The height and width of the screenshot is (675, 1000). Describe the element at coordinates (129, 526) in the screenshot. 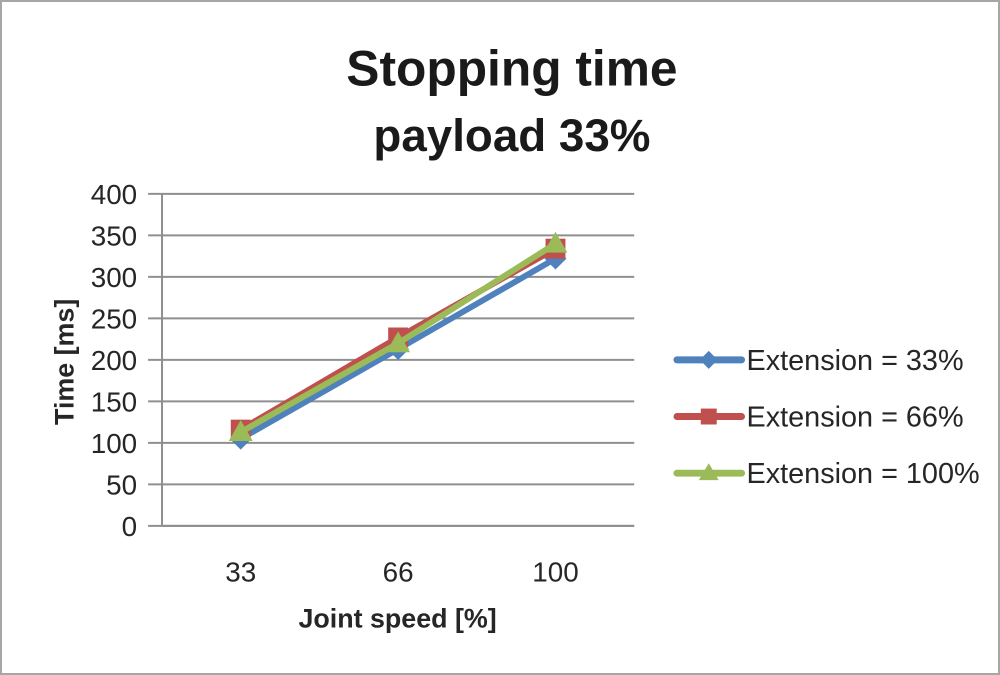

I see `y-tick-label: 0` at that location.